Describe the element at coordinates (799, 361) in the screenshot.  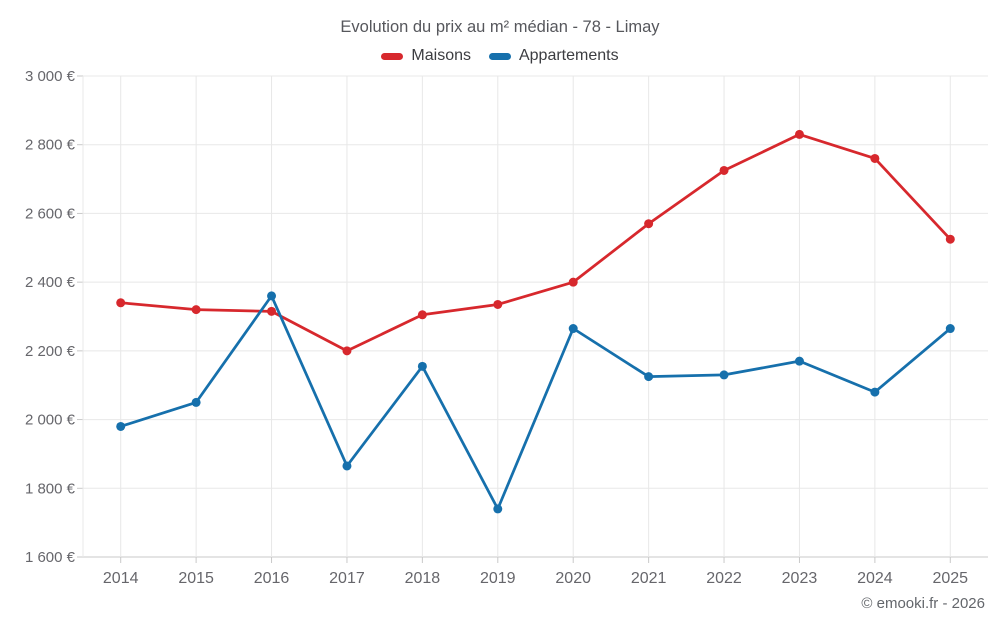
I see `data-point-appartements-2023` at that location.